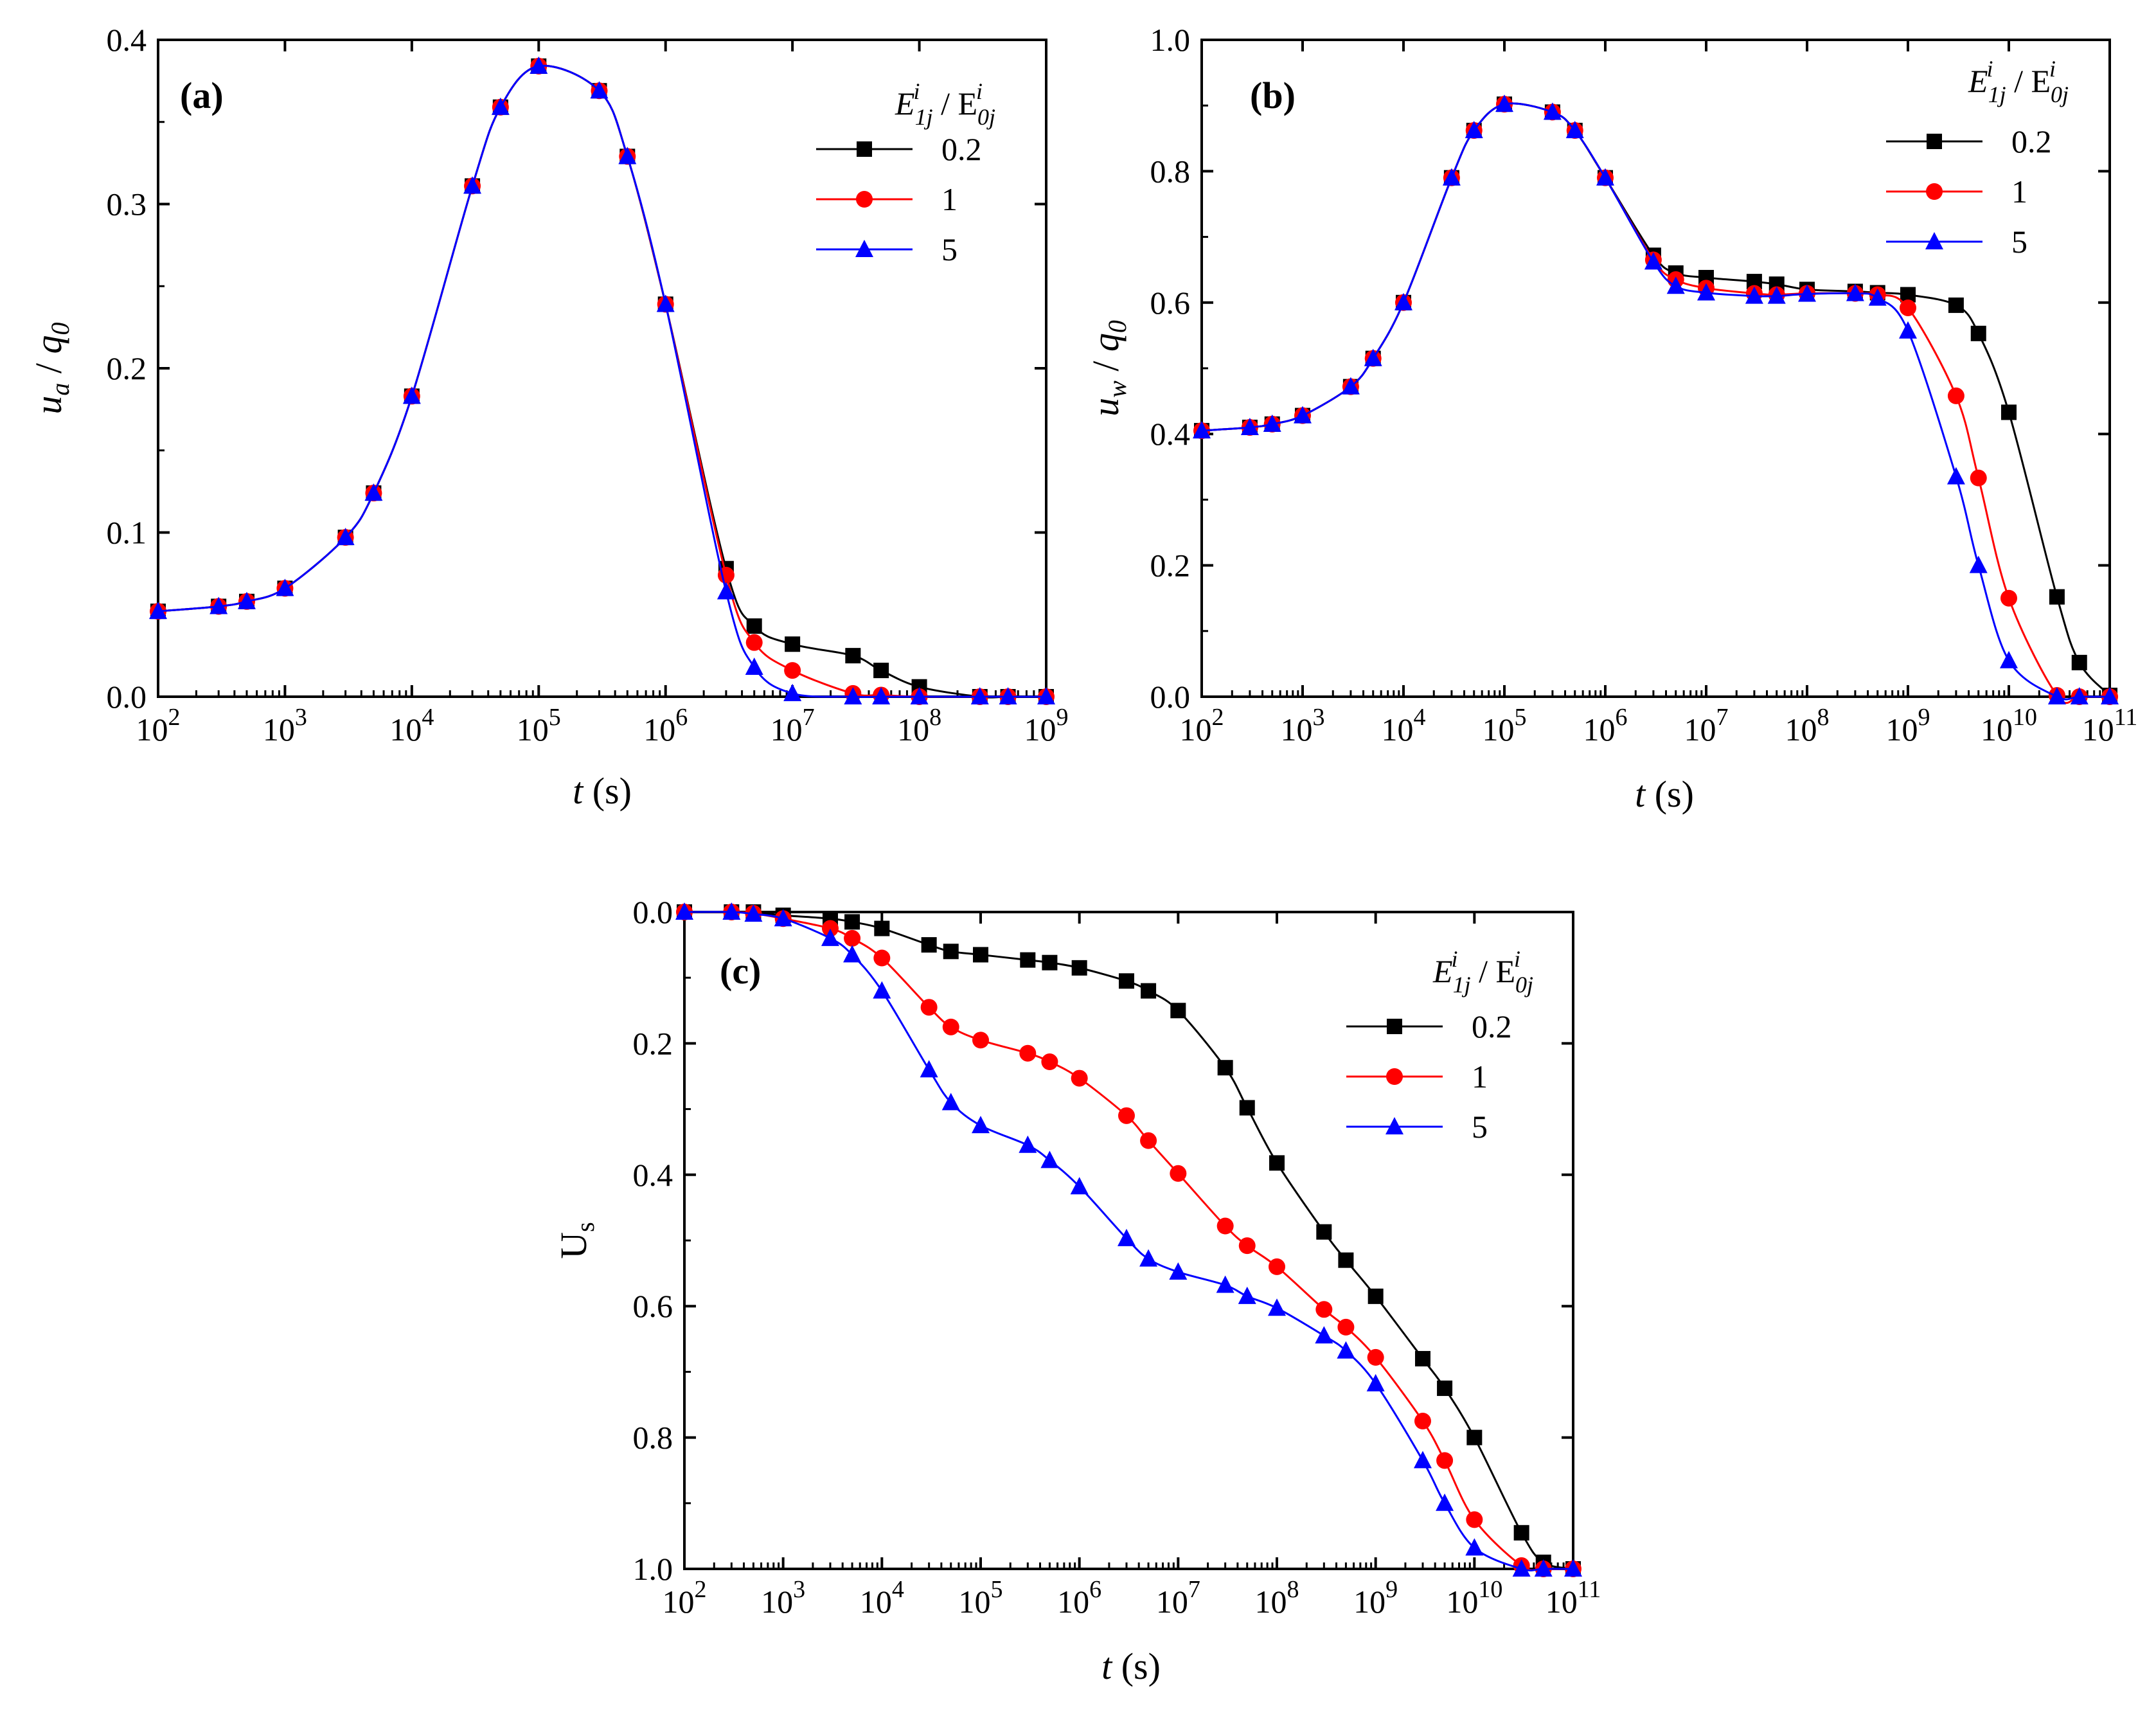  What do you see at coordinates (1170, 566) in the screenshot?
I see `panel-b-y-tick-label: 0.2` at bounding box center [1170, 566].